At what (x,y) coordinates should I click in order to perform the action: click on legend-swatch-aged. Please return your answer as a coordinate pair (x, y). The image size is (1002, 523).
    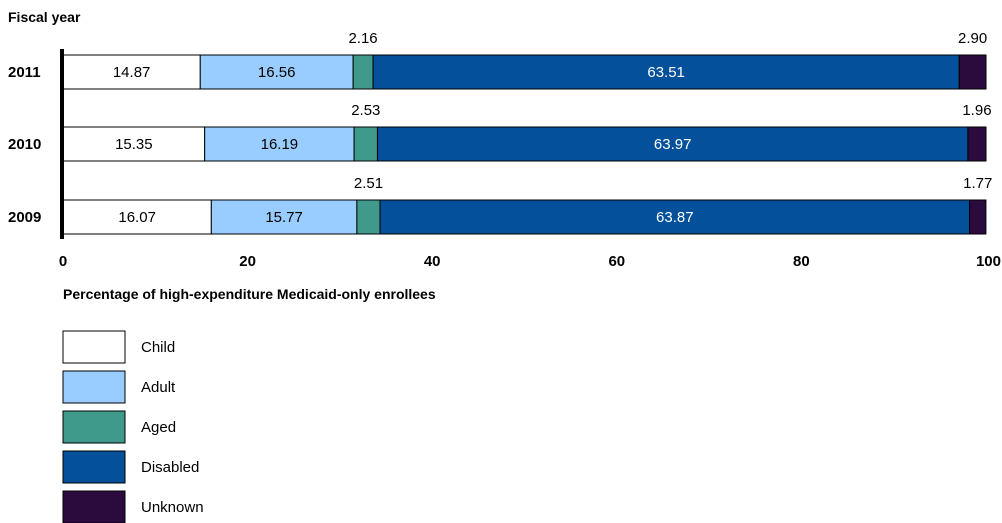
    Looking at the image, I should click on (94, 427).